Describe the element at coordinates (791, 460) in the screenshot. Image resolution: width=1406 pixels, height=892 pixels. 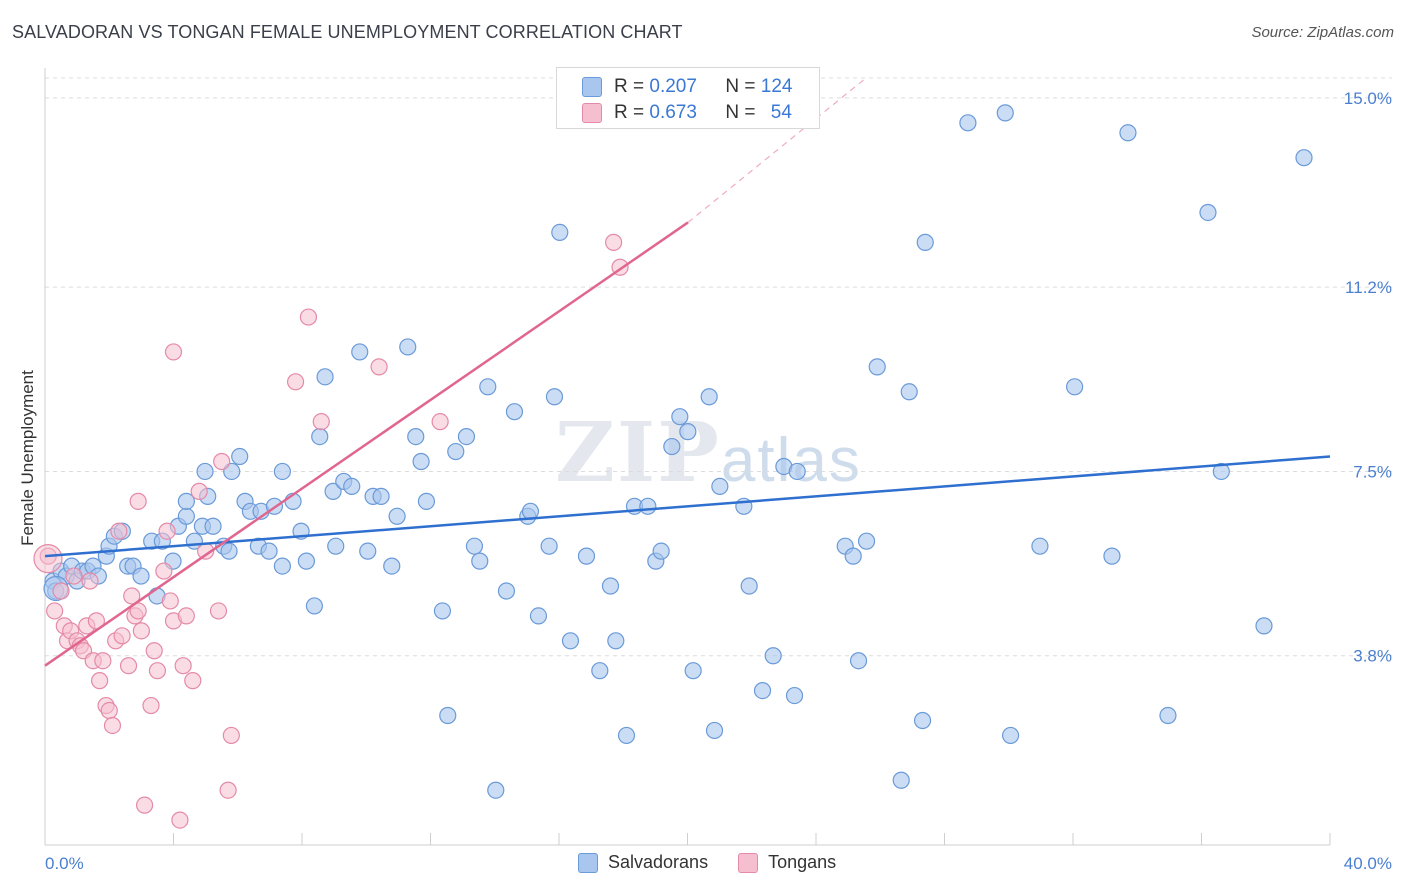
I see `watermark-atlas: atlas` at that location.